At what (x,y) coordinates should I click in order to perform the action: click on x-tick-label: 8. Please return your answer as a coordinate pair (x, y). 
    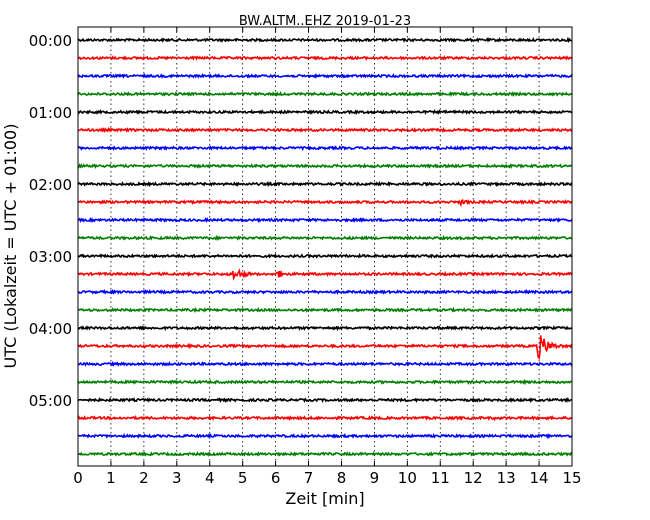
    Looking at the image, I should click on (342, 478).